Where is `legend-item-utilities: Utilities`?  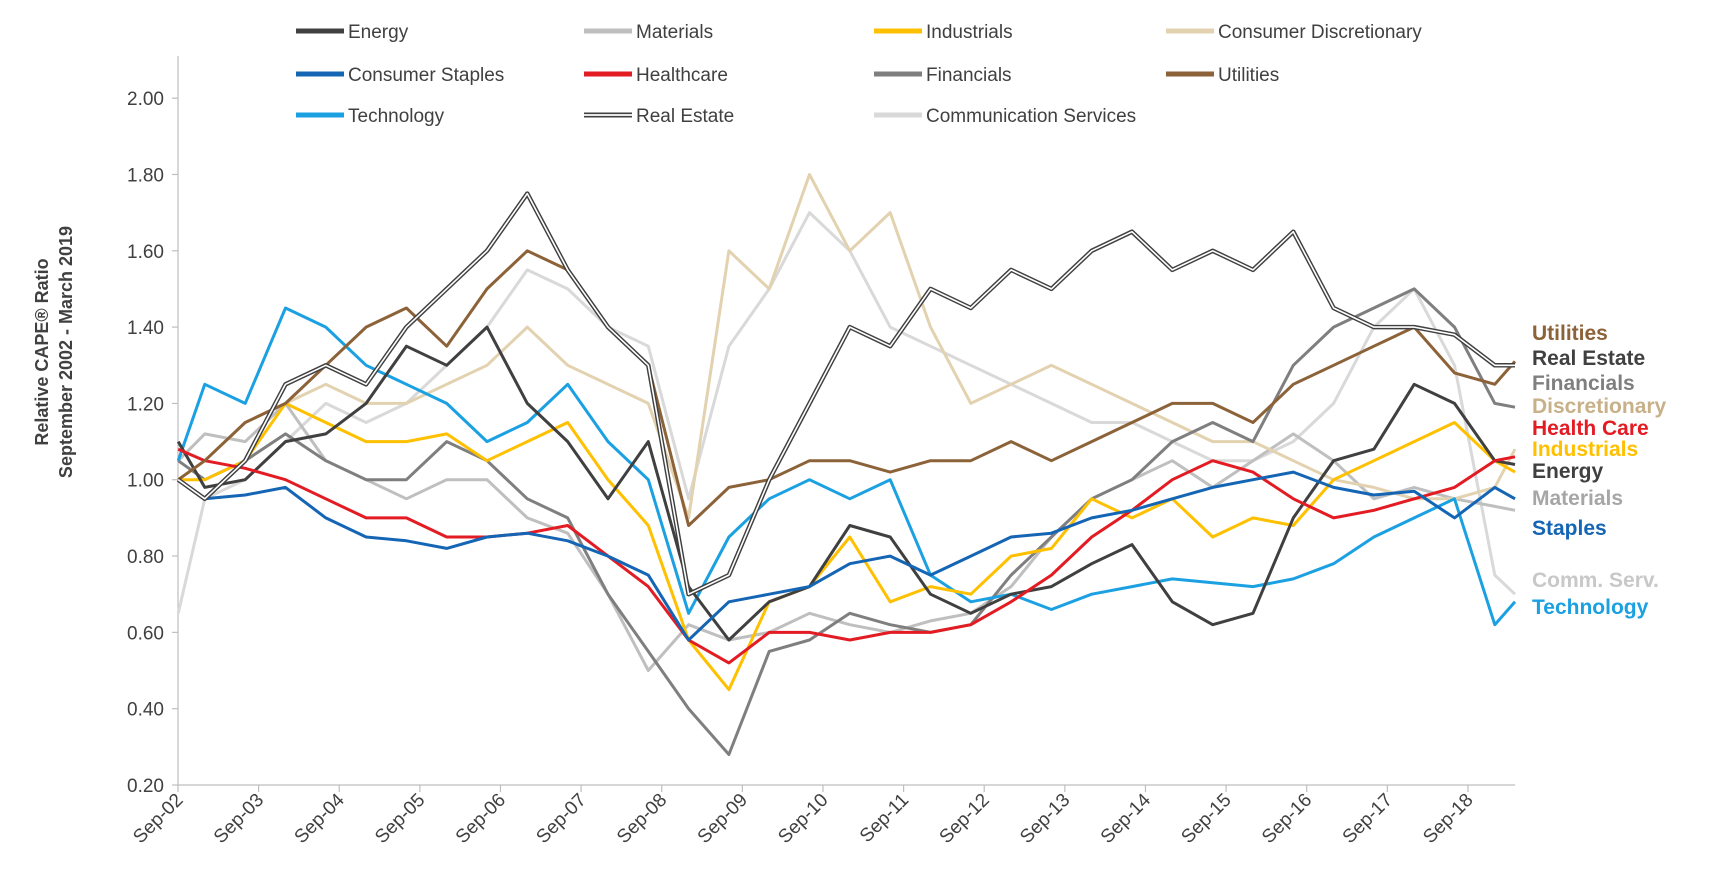 legend-item-utilities: Utilities is located at coordinates (1222, 75).